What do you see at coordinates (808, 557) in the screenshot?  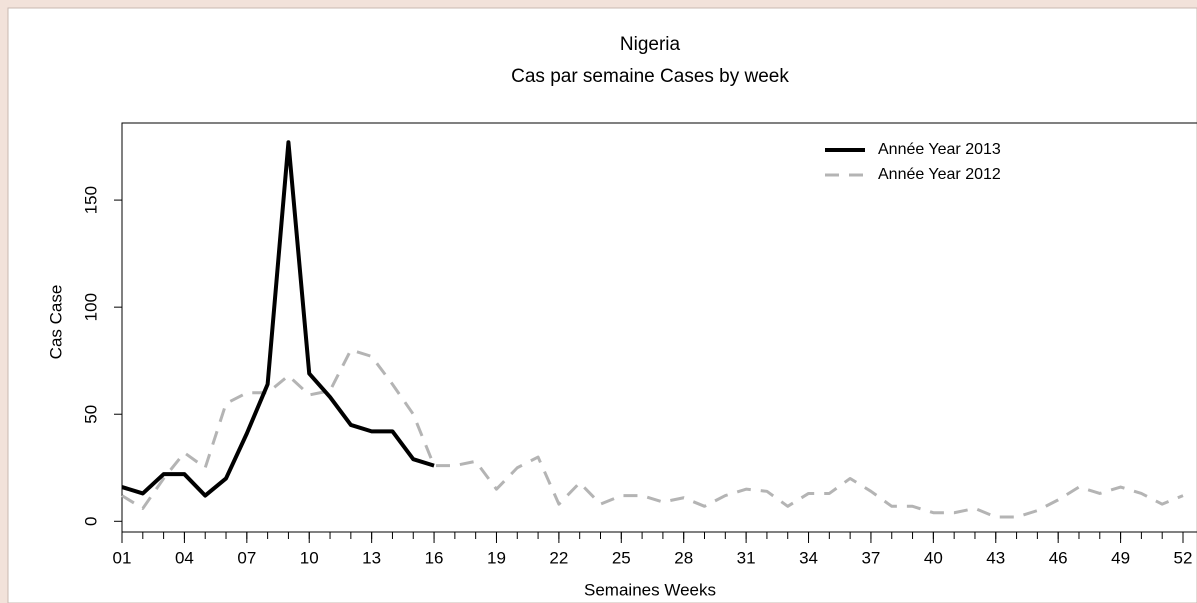 I see `x-tick-label: 34` at bounding box center [808, 557].